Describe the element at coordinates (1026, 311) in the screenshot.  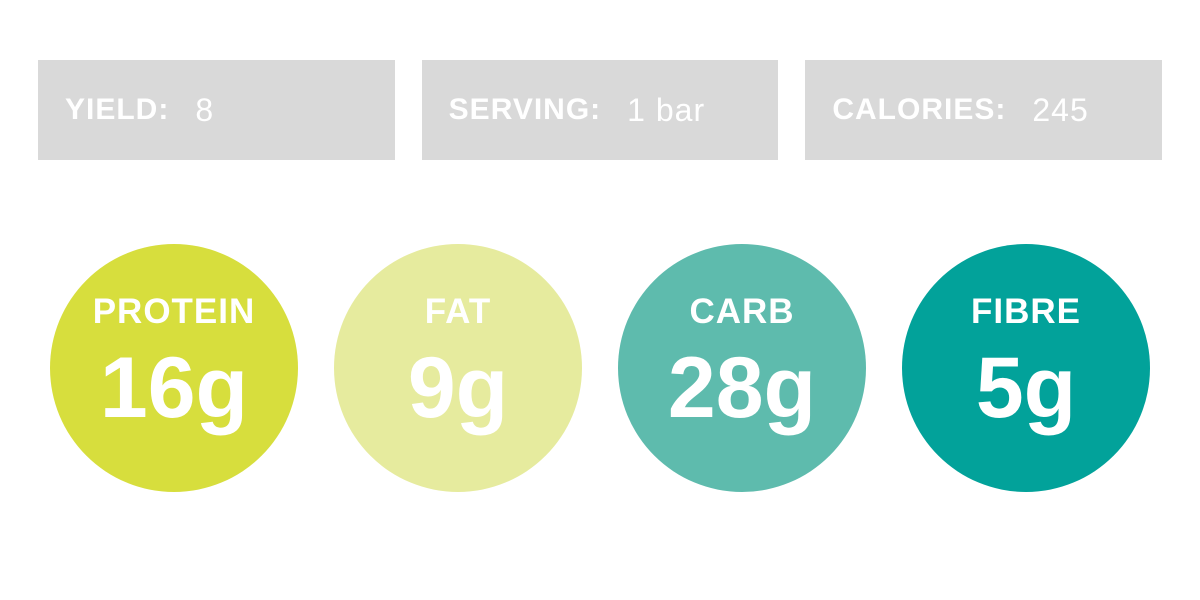
I see `fibre-label: FIBRE` at that location.